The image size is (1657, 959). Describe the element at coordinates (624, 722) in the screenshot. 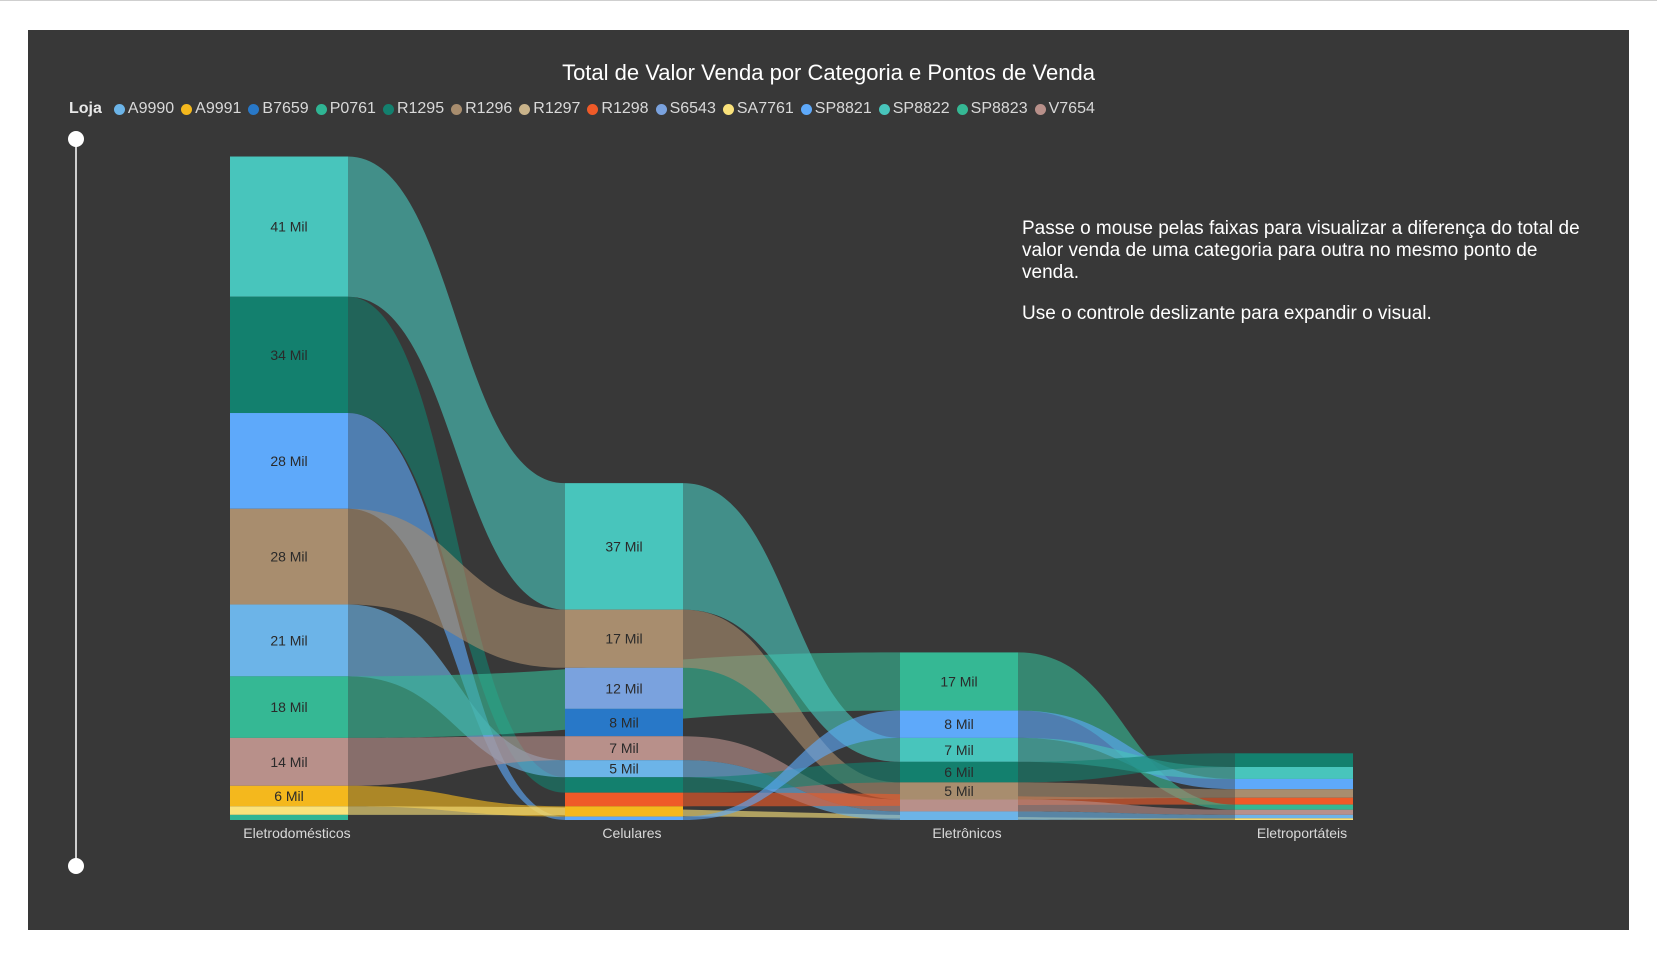

I see `node-segment-b7659` at that location.